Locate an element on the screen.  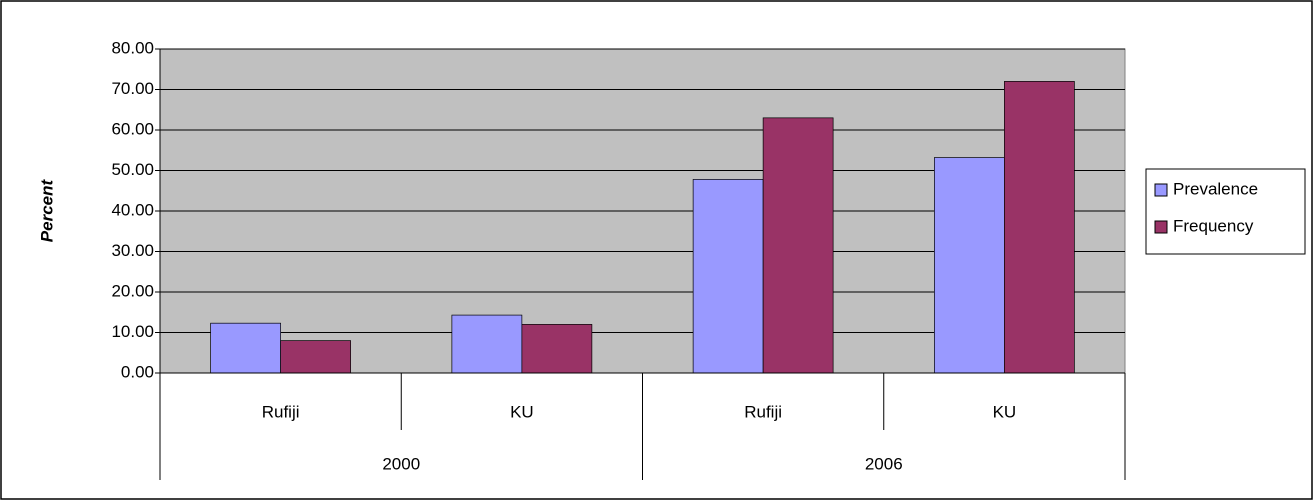
group-label: 2000 is located at coordinates (401, 463).